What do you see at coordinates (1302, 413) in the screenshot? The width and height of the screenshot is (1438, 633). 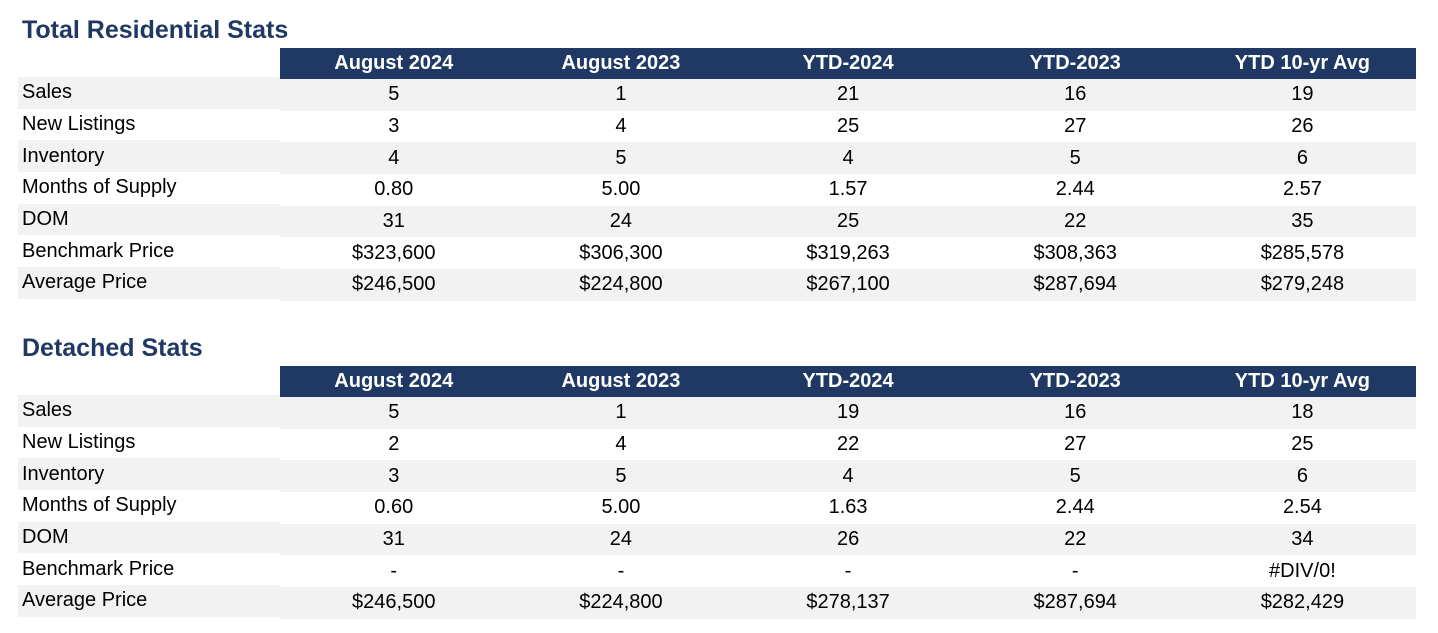 I see `table-cell: 18` at bounding box center [1302, 413].